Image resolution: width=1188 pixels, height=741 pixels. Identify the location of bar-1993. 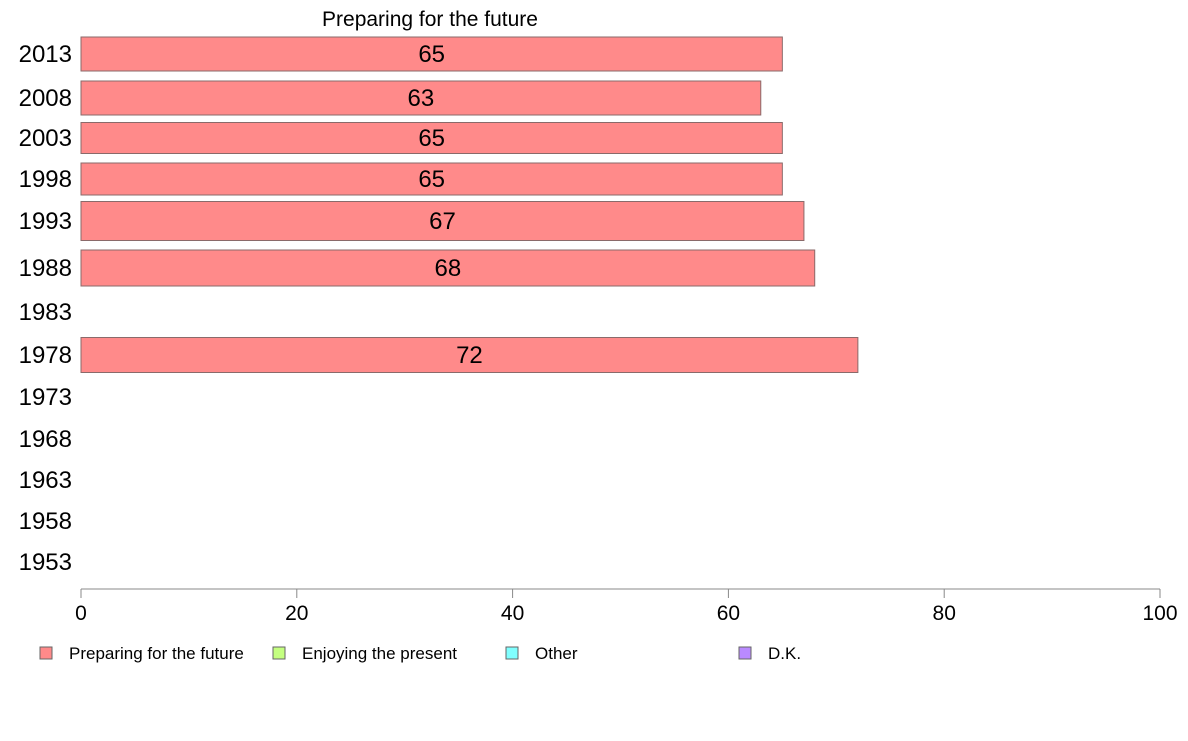
(442, 221).